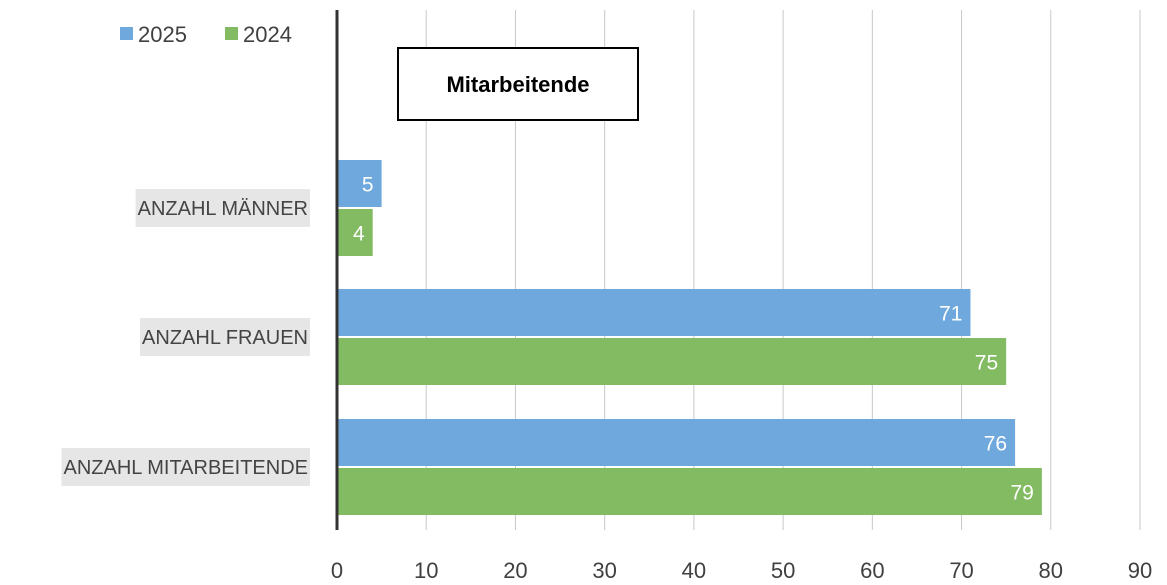 The width and height of the screenshot is (1167, 585). What do you see at coordinates (986, 363) in the screenshot?
I see `data-label-2024-1: 75` at bounding box center [986, 363].